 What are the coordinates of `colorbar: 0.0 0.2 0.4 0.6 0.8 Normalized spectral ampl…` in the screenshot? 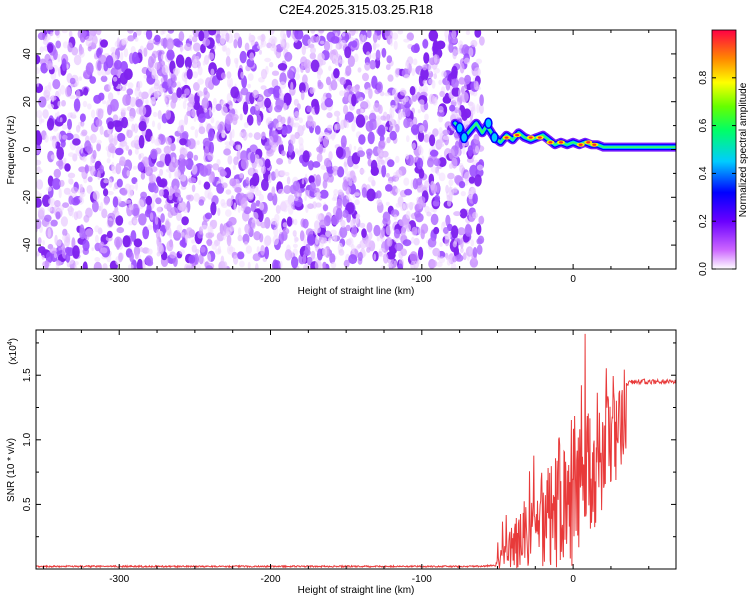 It's located at (723, 152).